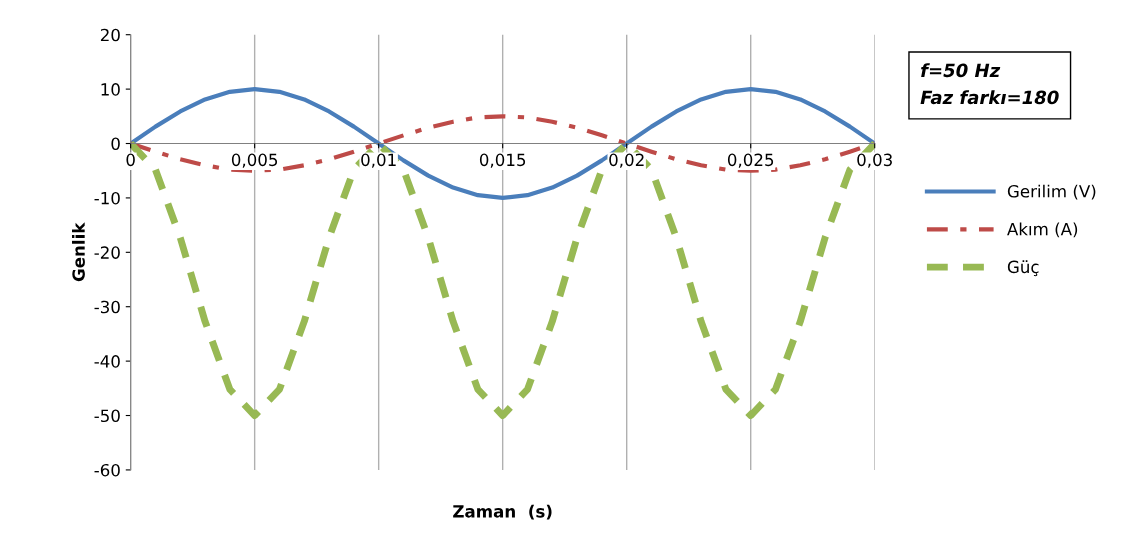 This screenshot has width=1136, height=534. What do you see at coordinates (107, 307) in the screenshot?
I see `y-tick-label: -30` at bounding box center [107, 307].